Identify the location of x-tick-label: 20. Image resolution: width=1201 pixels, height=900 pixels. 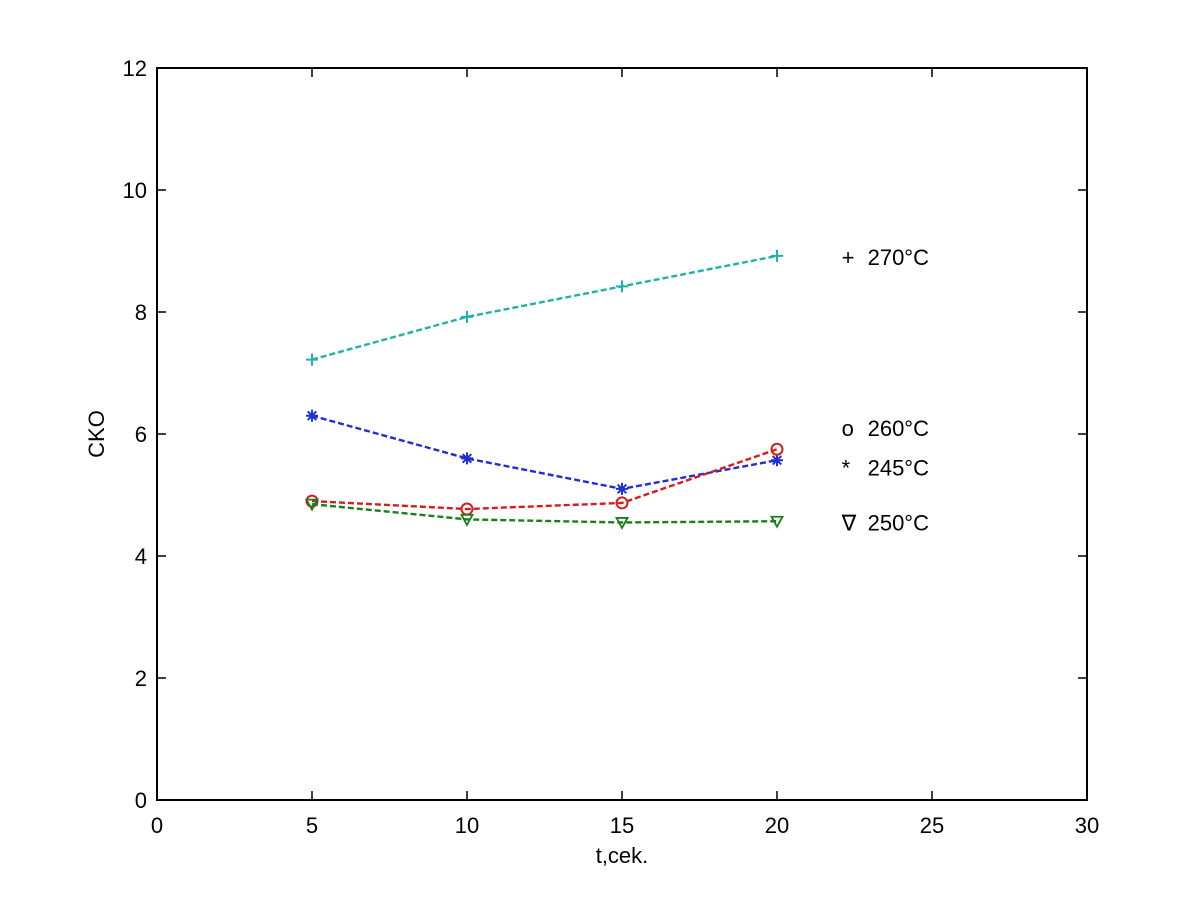
(777, 825).